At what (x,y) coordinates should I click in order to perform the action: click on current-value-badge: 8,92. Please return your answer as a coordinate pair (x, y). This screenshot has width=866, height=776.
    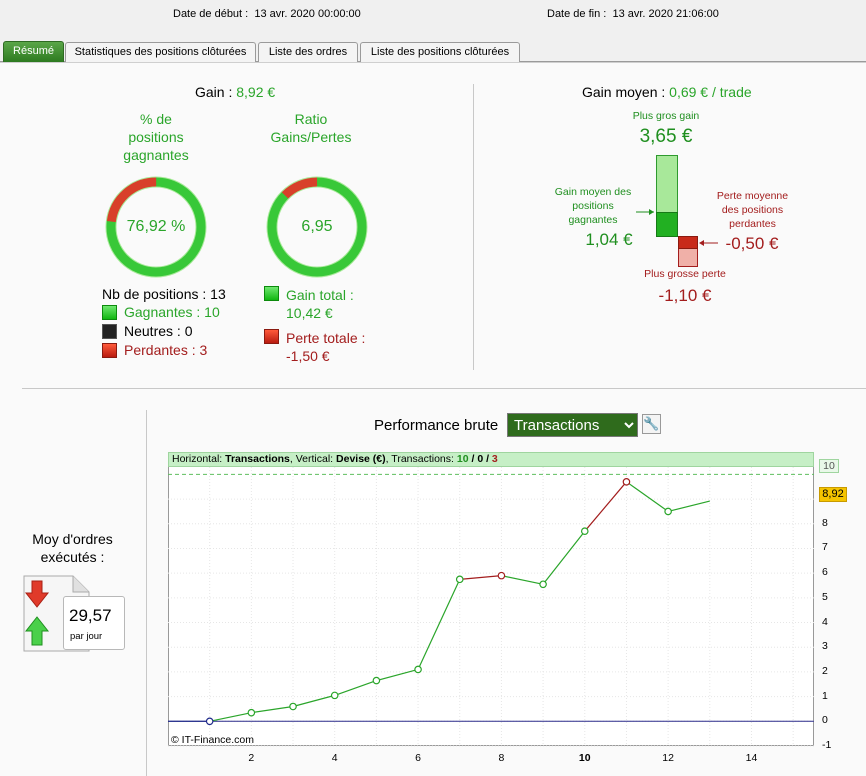
    Looking at the image, I should click on (833, 494).